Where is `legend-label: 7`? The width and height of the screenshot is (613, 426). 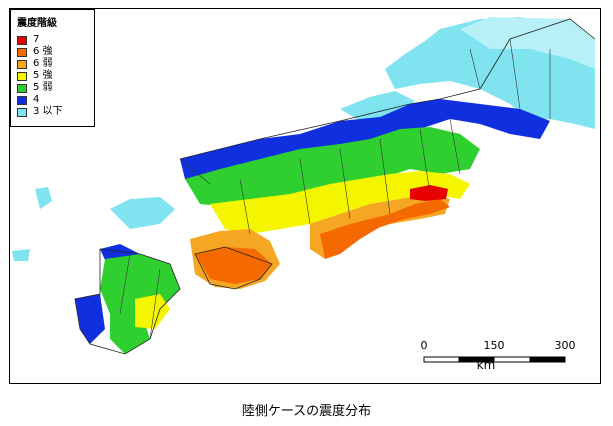 legend-label: 7 is located at coordinates (36, 39).